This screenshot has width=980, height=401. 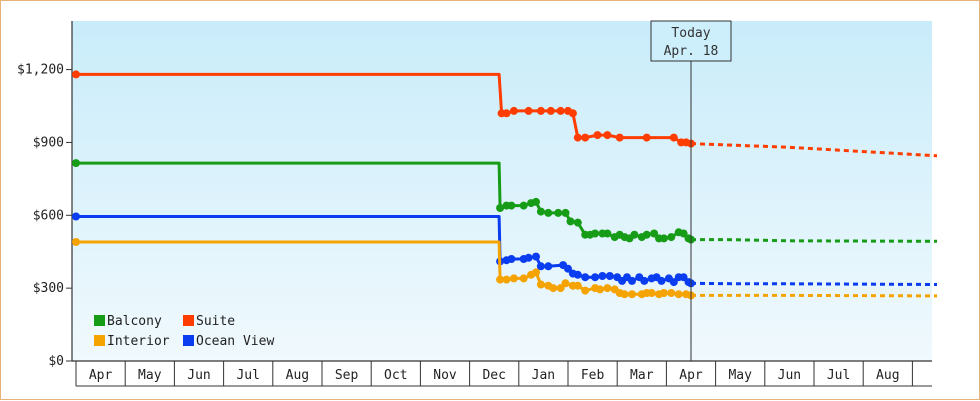 What do you see at coordinates (184, 331) in the screenshot?
I see `legend: Balcony Suite Interior Ocean View` at bounding box center [184, 331].